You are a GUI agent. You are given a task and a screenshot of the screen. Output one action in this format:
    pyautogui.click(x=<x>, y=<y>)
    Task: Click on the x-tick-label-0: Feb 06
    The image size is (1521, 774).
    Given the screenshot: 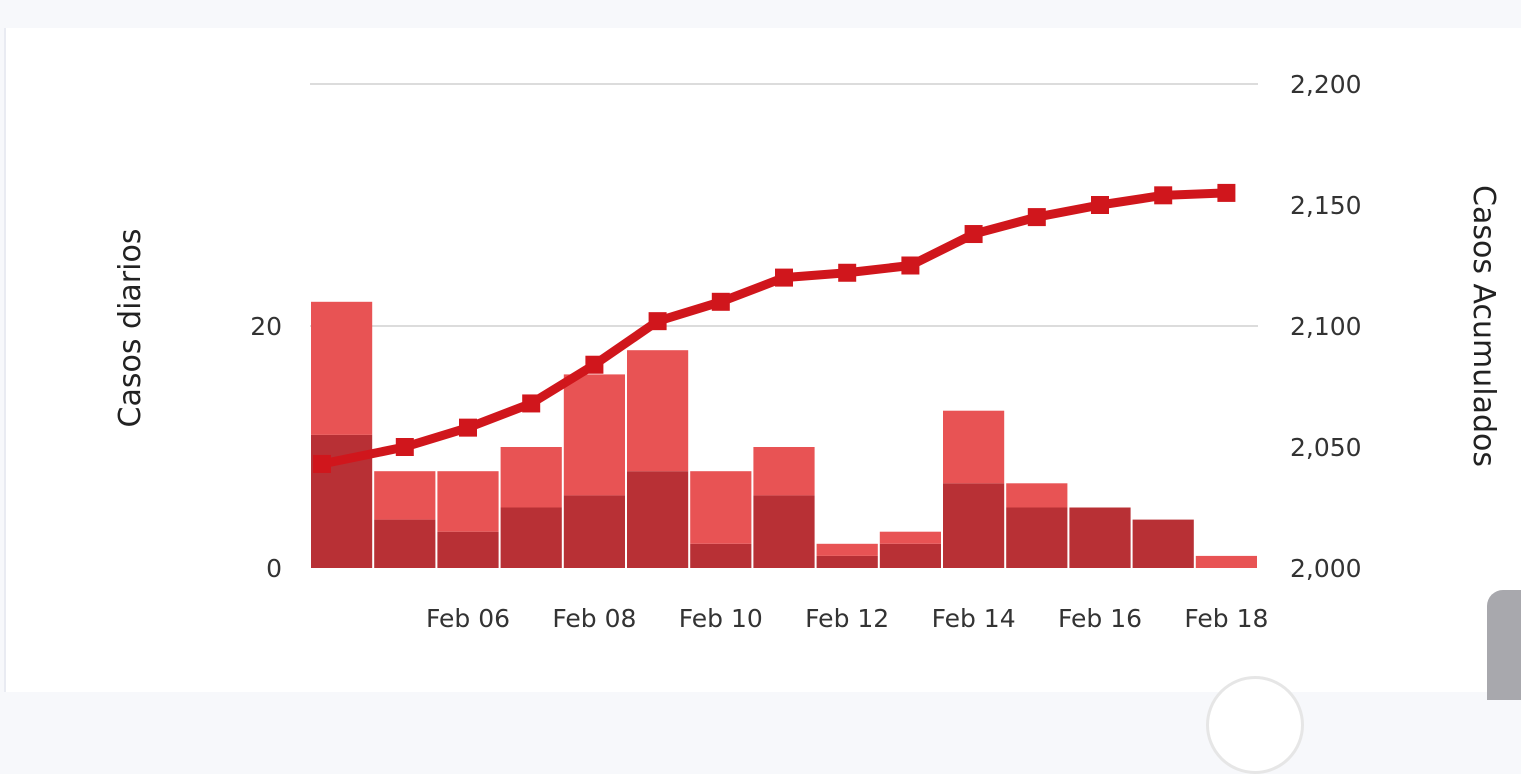 What is the action you would take?
    pyautogui.click(x=468, y=618)
    